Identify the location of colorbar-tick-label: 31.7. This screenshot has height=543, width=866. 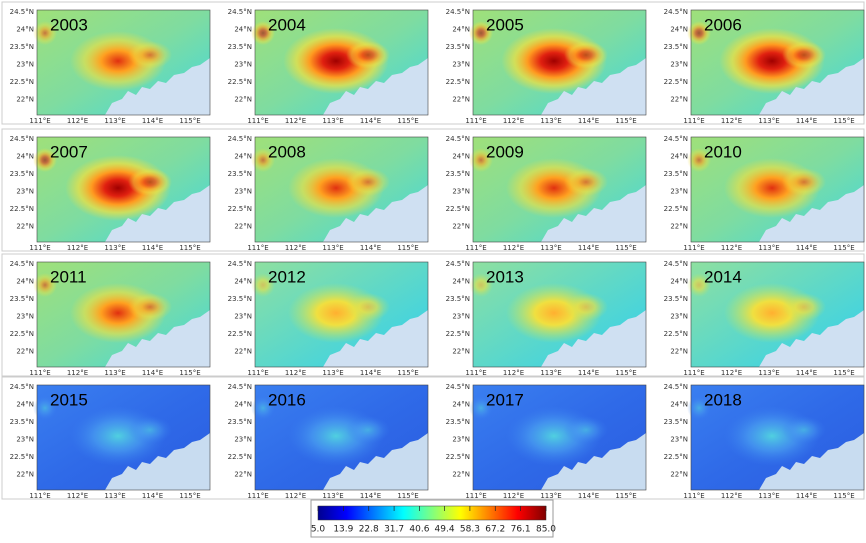
(394, 530).